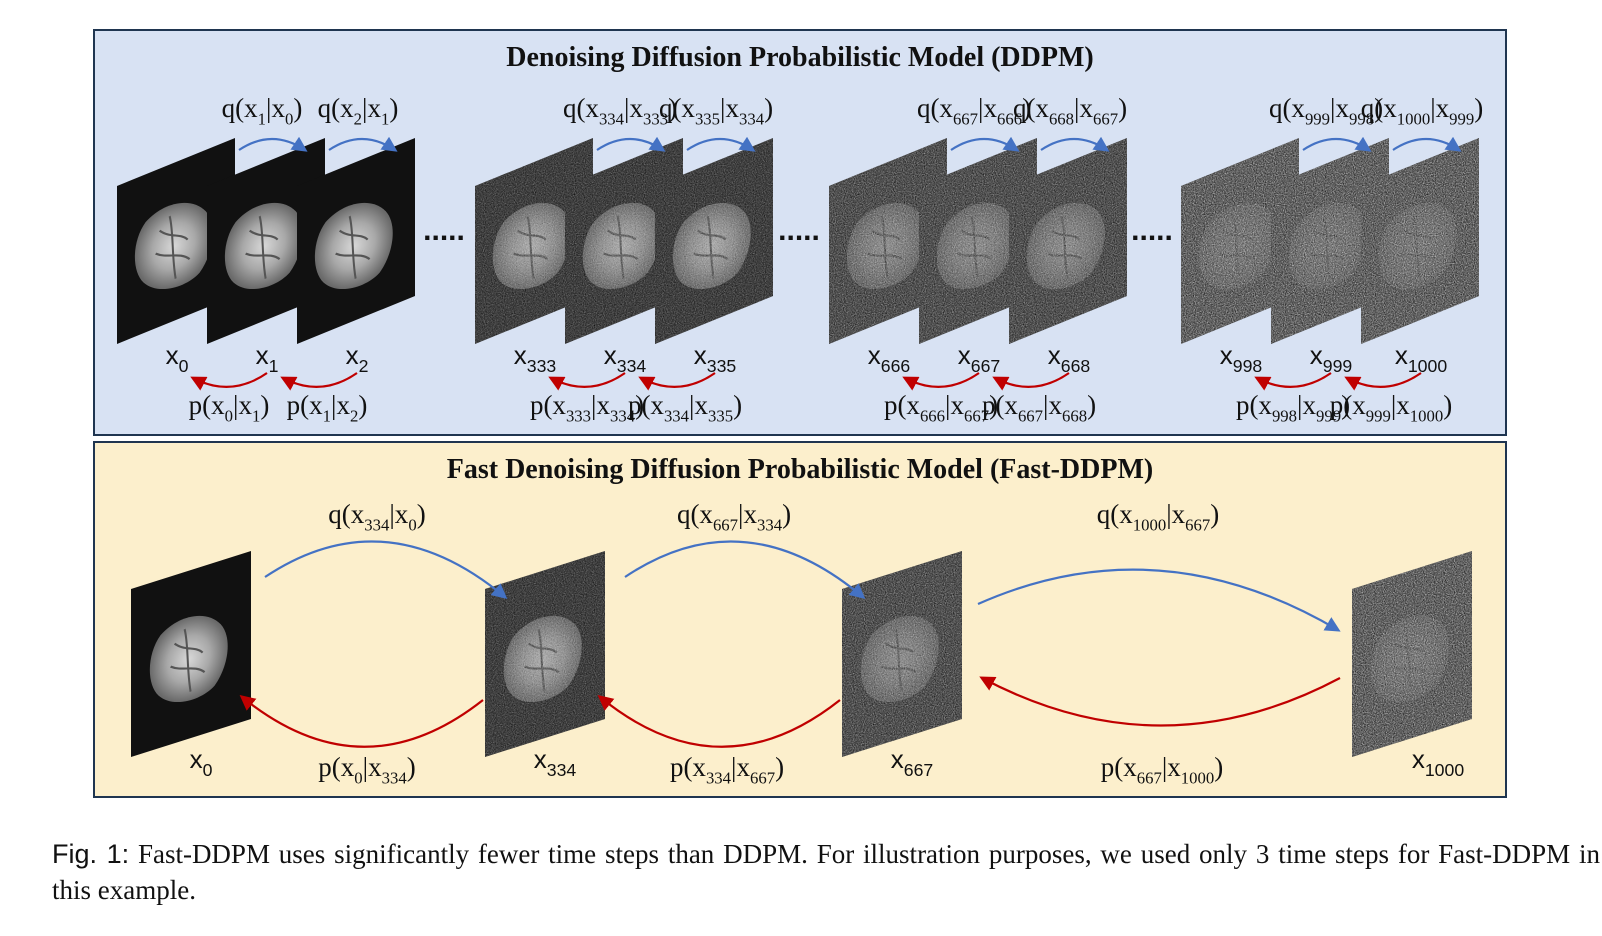 The image size is (1602, 936). What do you see at coordinates (1412, 654) in the screenshot?
I see `fast-frame-x1000` at bounding box center [1412, 654].